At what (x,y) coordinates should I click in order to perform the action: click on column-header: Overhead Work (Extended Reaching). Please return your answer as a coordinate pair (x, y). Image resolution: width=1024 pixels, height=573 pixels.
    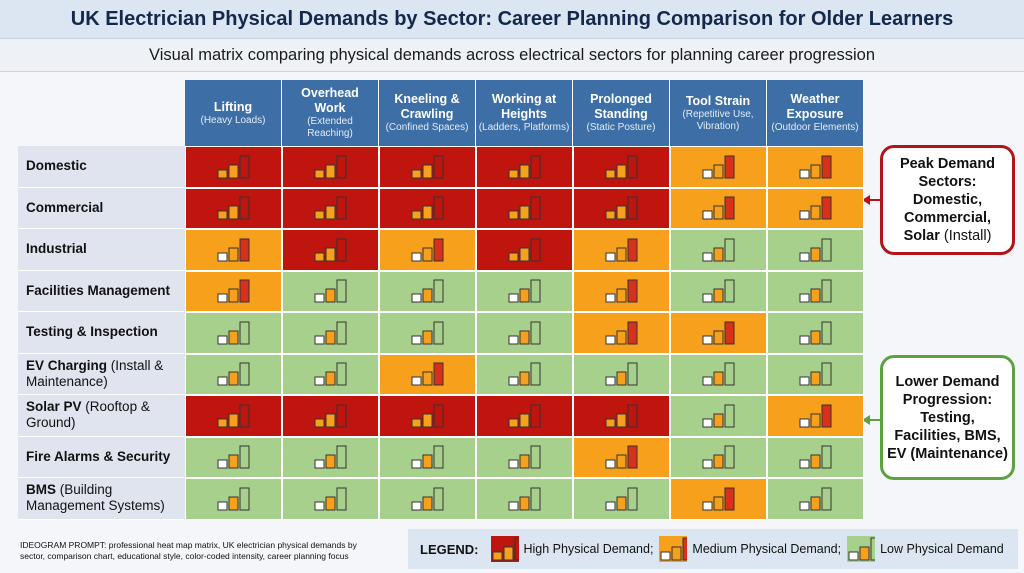
    Looking at the image, I should click on (330, 113).